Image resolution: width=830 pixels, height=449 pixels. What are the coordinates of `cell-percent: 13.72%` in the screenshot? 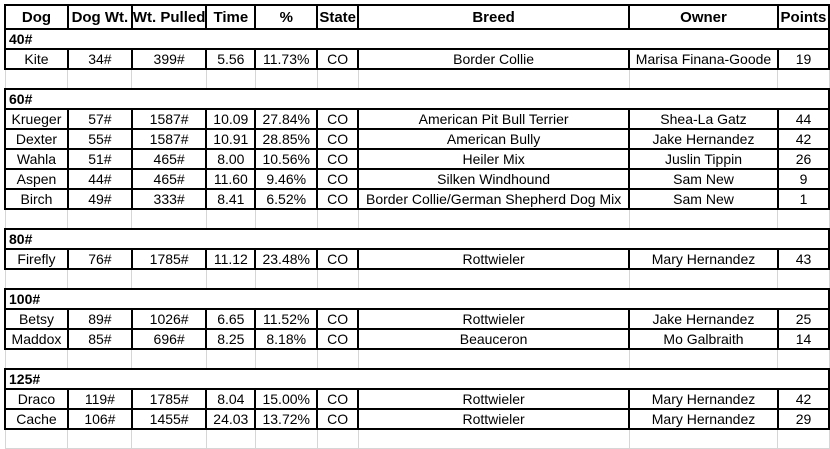 It's located at (286, 419).